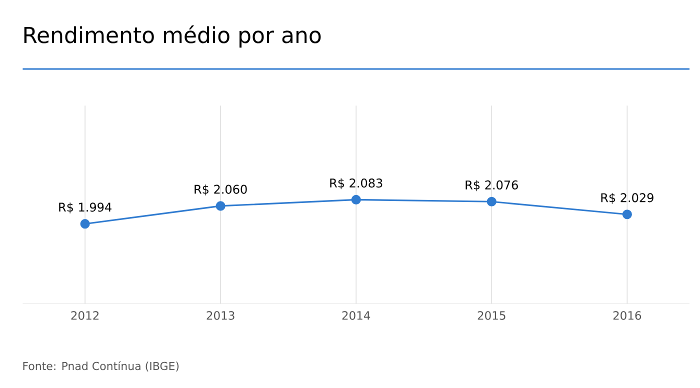  Describe the element at coordinates (85, 315) in the screenshot. I see `x-tick-label: 2012` at that location.